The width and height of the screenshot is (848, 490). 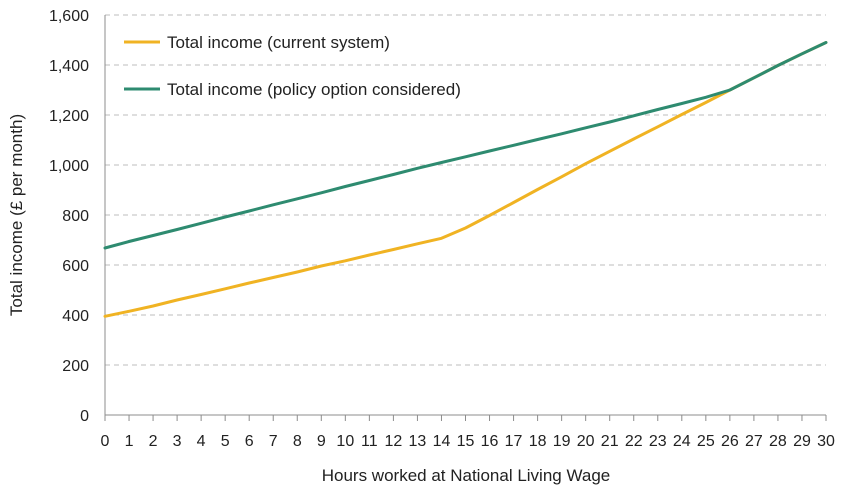 What do you see at coordinates (610, 441) in the screenshot?
I see `x-tick-label: 21` at bounding box center [610, 441].